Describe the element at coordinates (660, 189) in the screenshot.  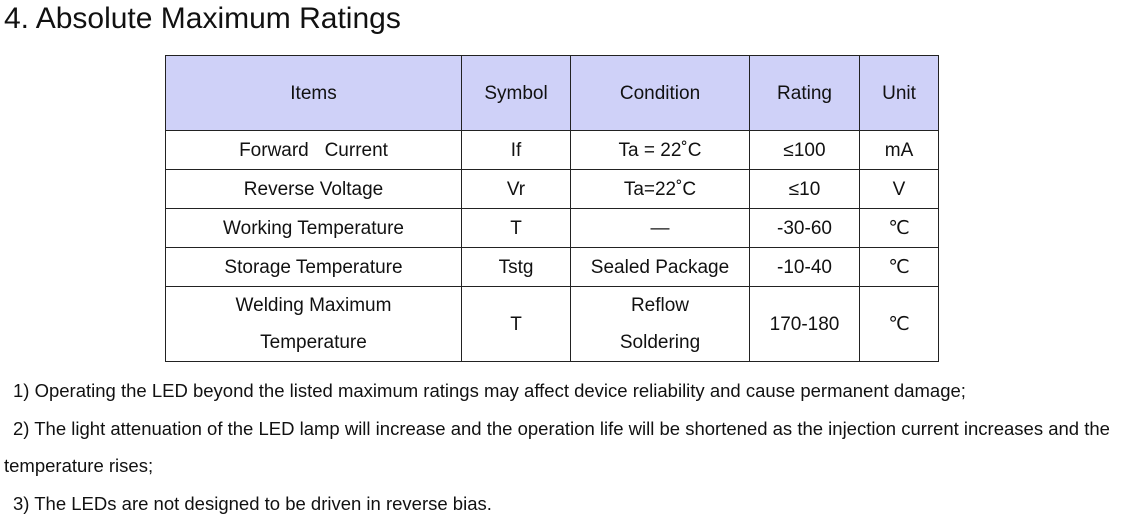
I see `table-cell: Ta=22˚C` at that location.